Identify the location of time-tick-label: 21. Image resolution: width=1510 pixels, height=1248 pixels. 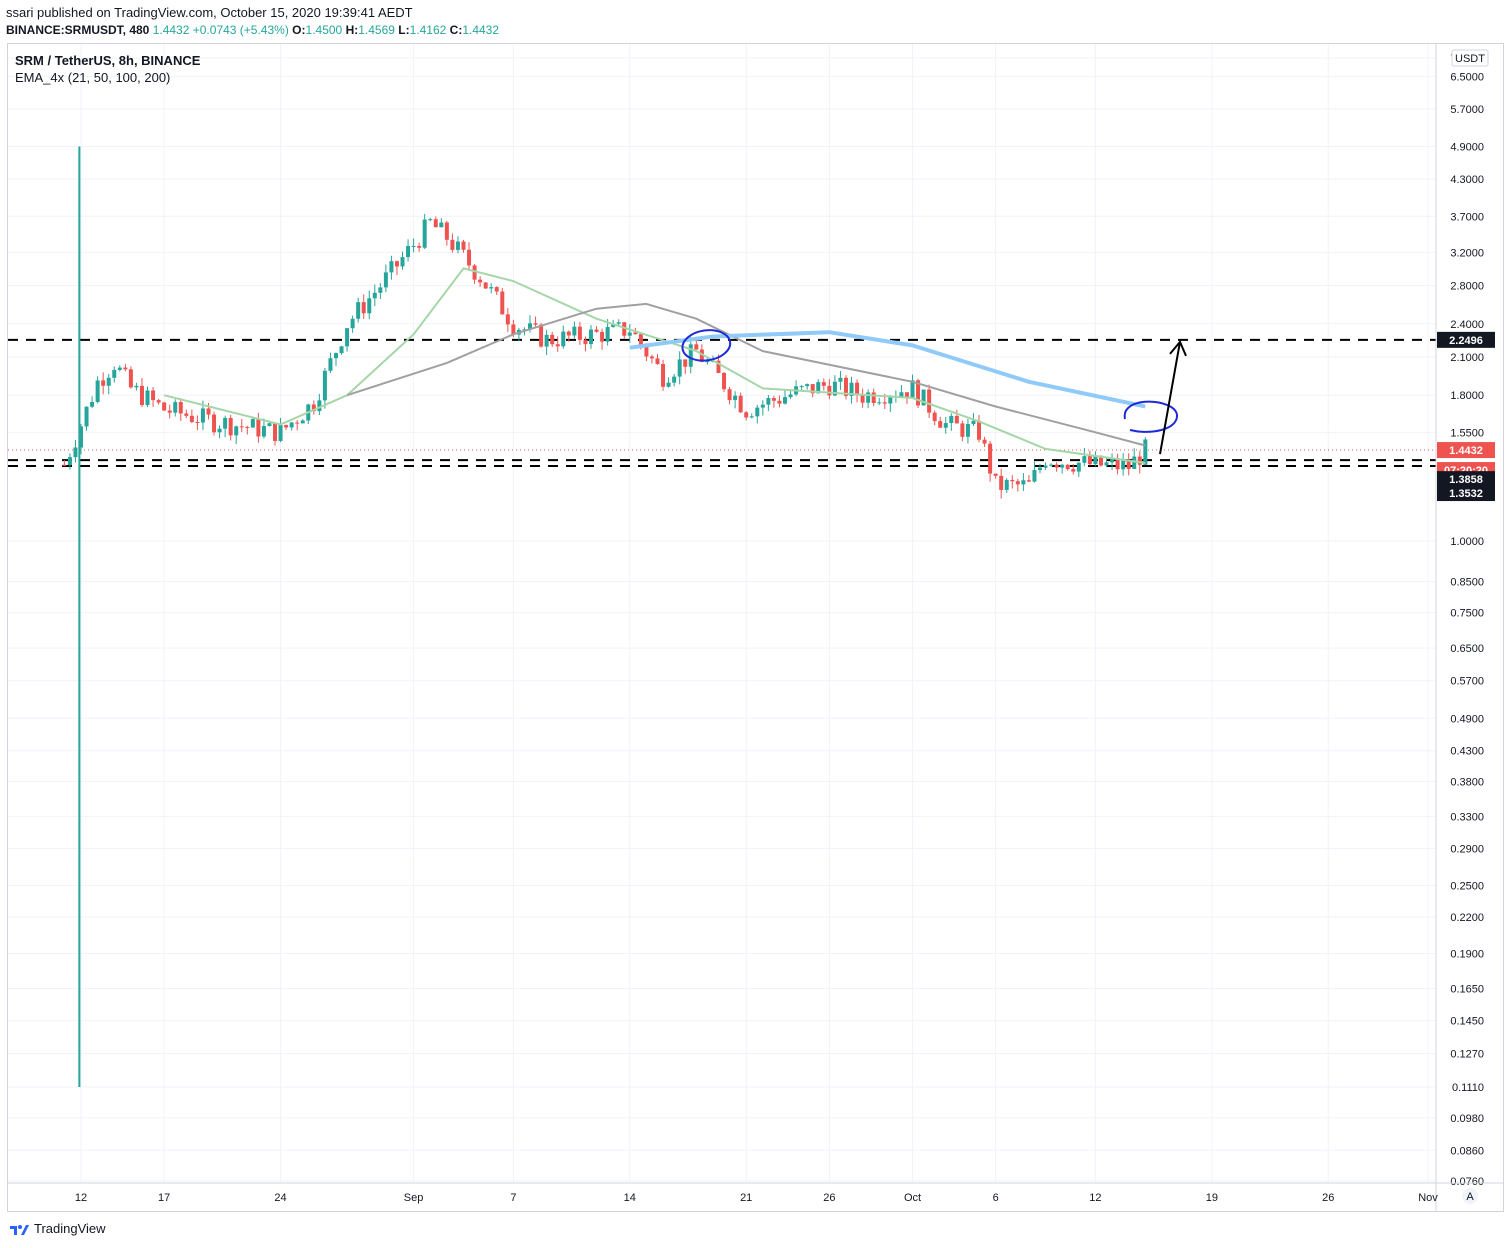
(746, 1198).